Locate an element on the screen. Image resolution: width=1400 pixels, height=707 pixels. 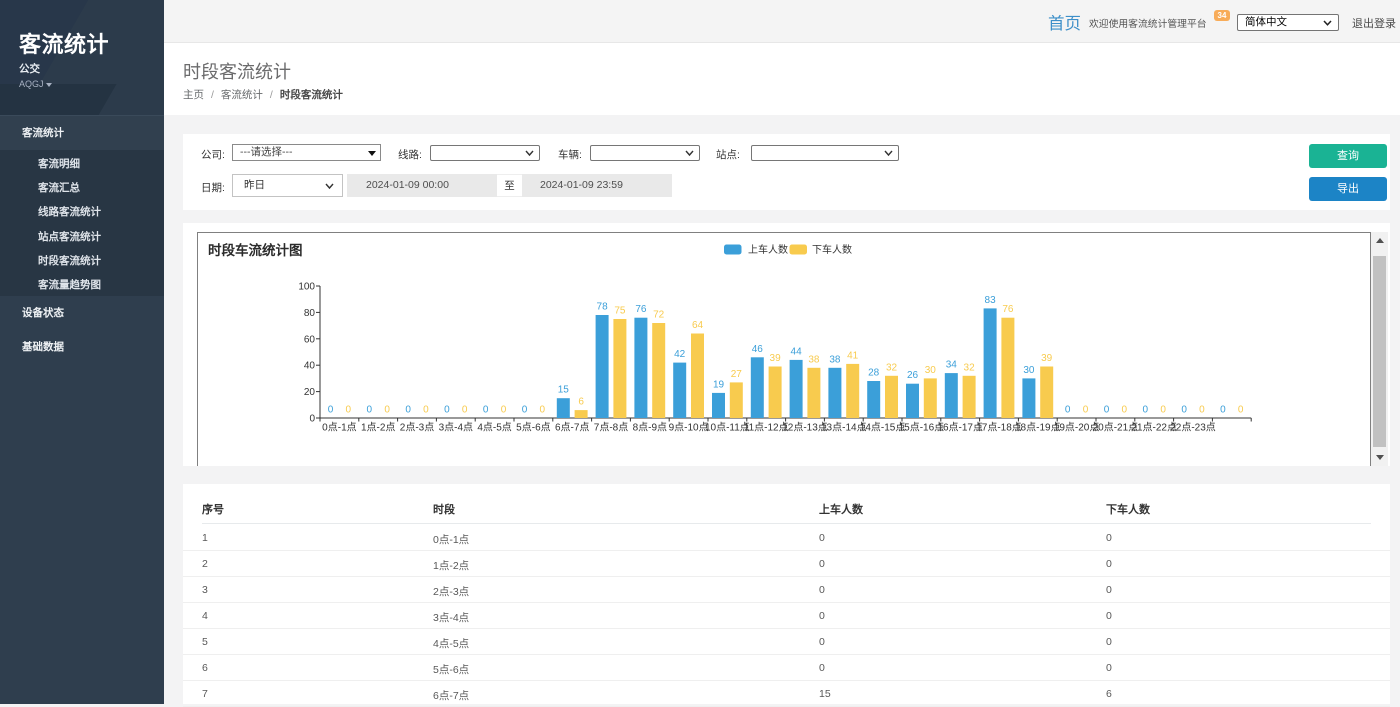
svg-text: 3点-4点 is located at coordinates (456, 427).